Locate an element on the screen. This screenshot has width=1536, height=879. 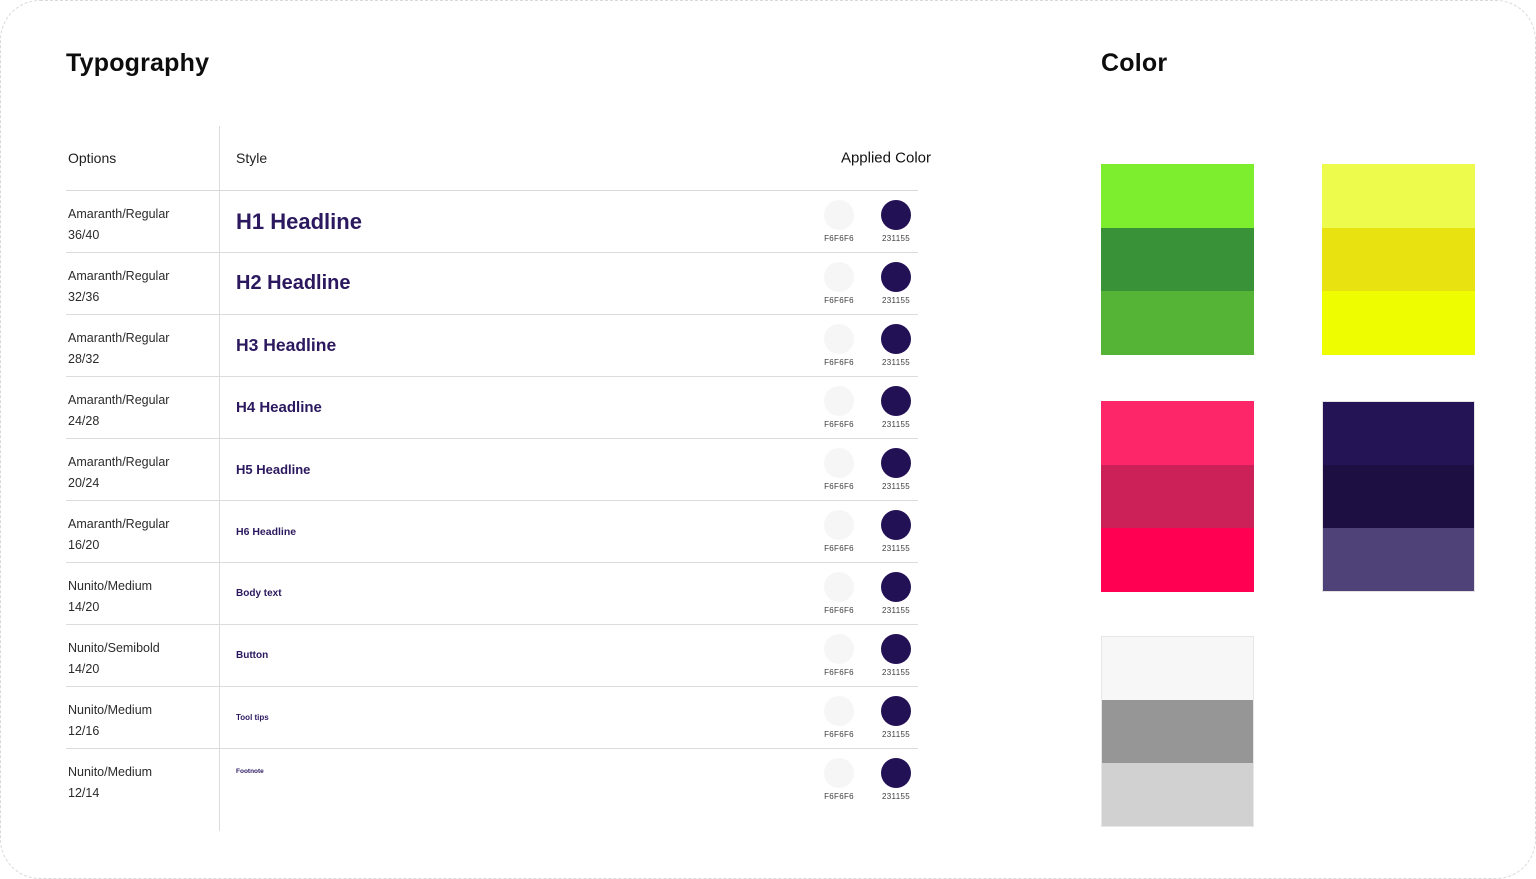
palette-card-purple is located at coordinates (1398, 496).